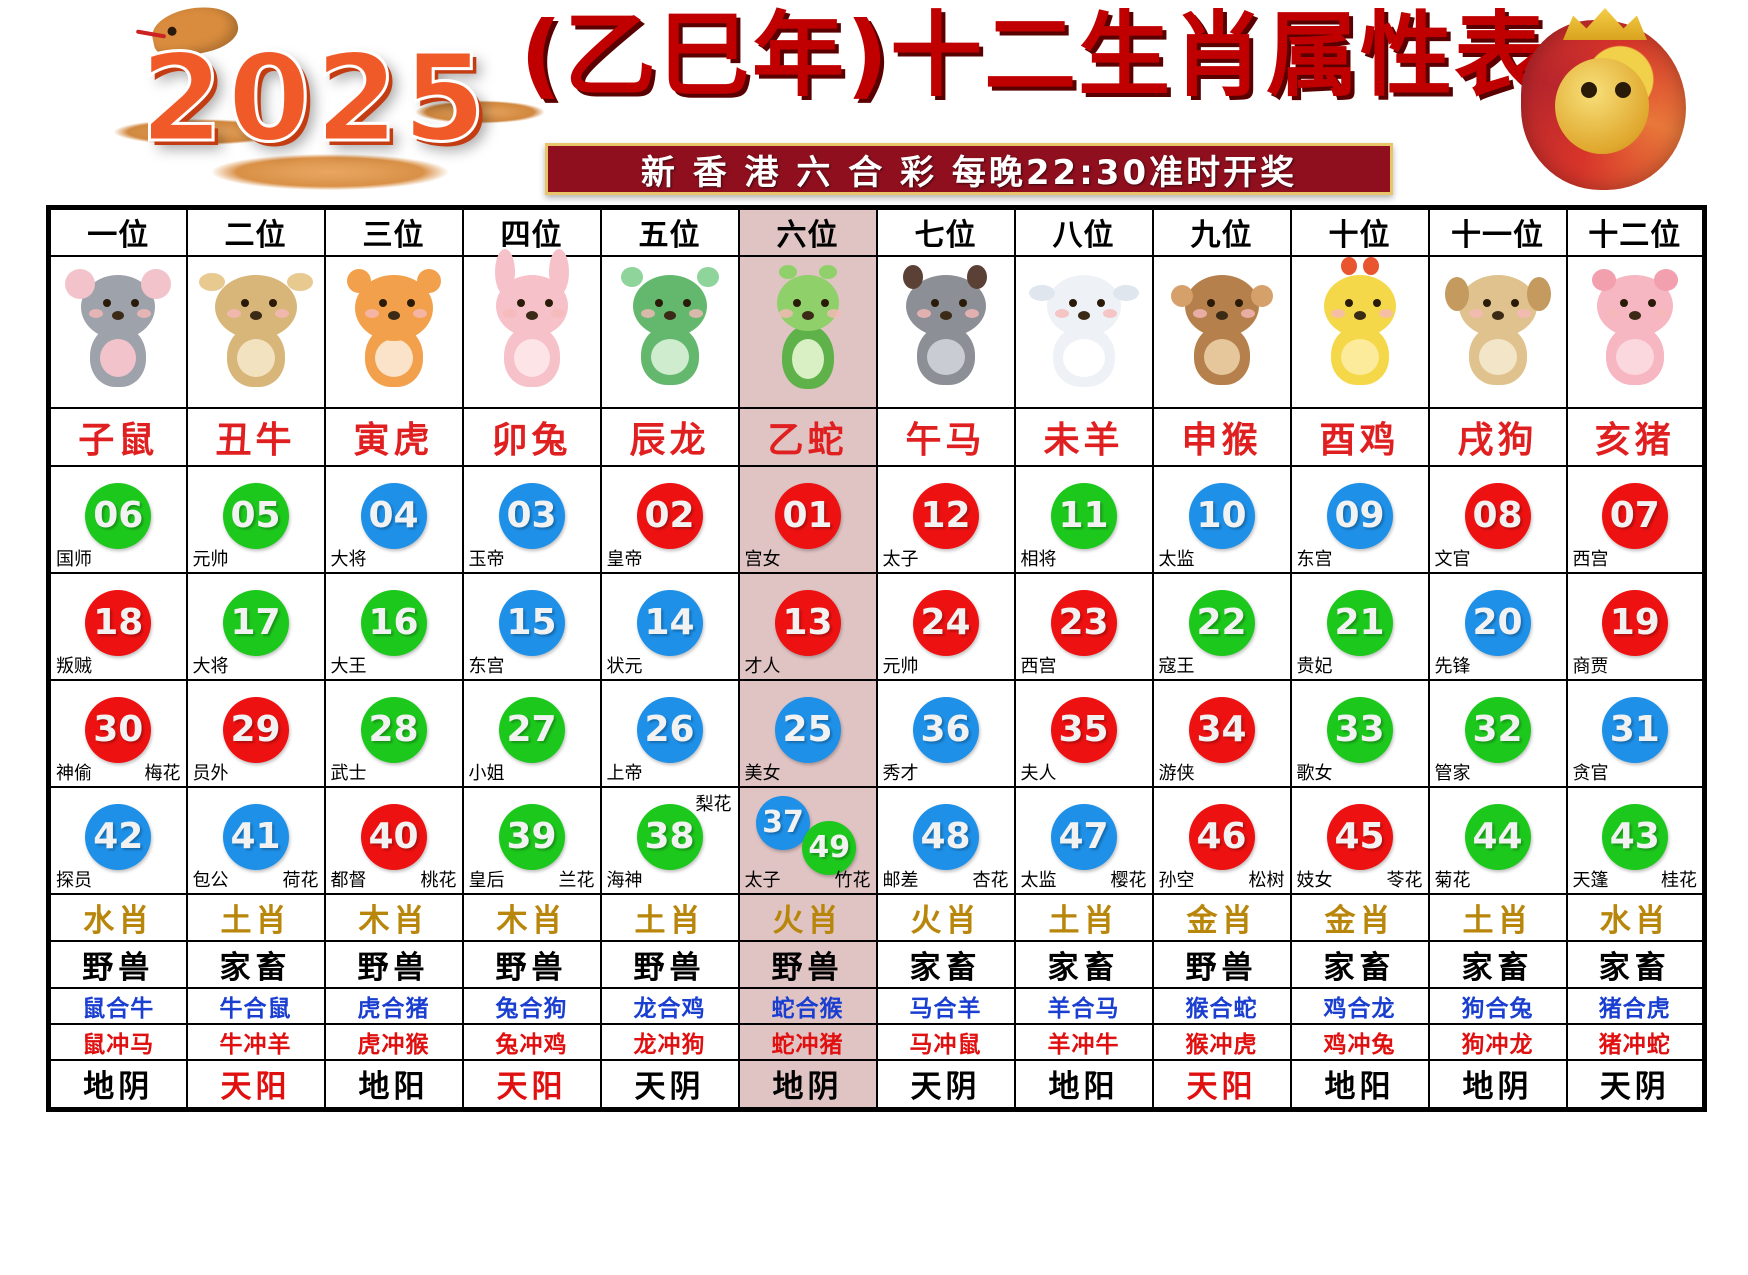  Describe the element at coordinates (531, 515) in the screenshot. I see `lottery-ball: 03` at that location.